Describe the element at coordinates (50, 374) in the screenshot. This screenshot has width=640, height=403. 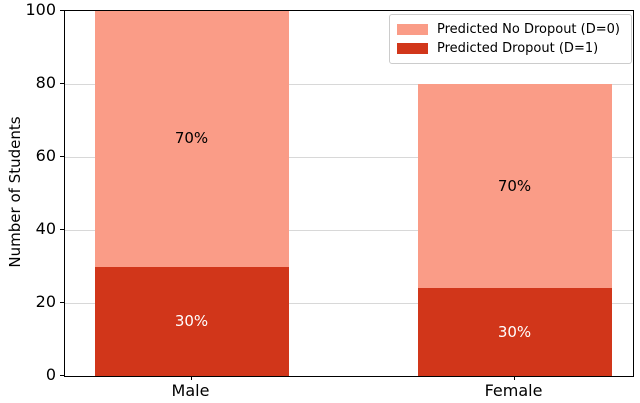
I see `y-tick-label-0: 0` at that location.